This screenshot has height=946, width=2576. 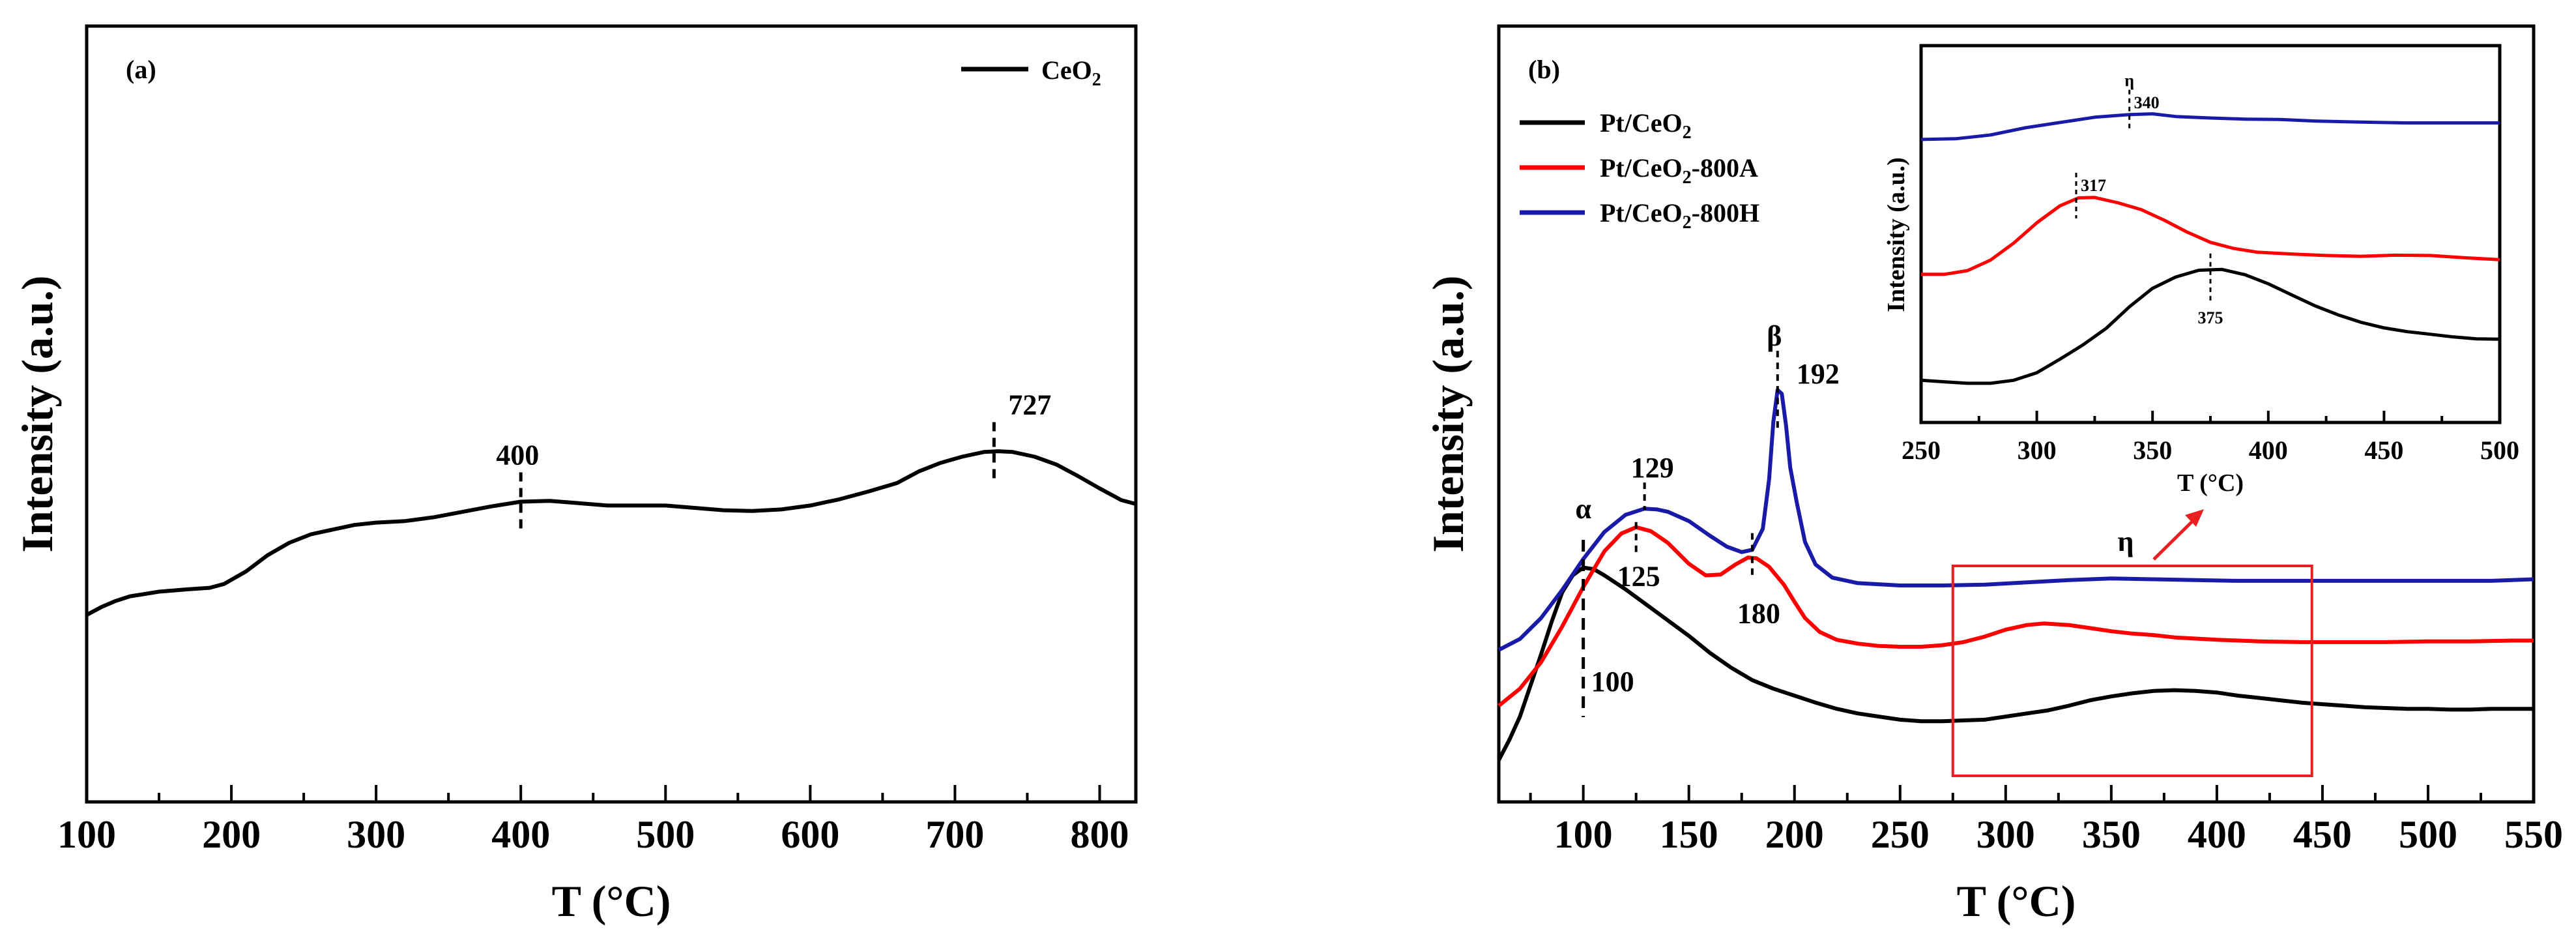 What do you see at coordinates (1758, 614) in the screenshot?
I see `peak-label-180: 180` at bounding box center [1758, 614].